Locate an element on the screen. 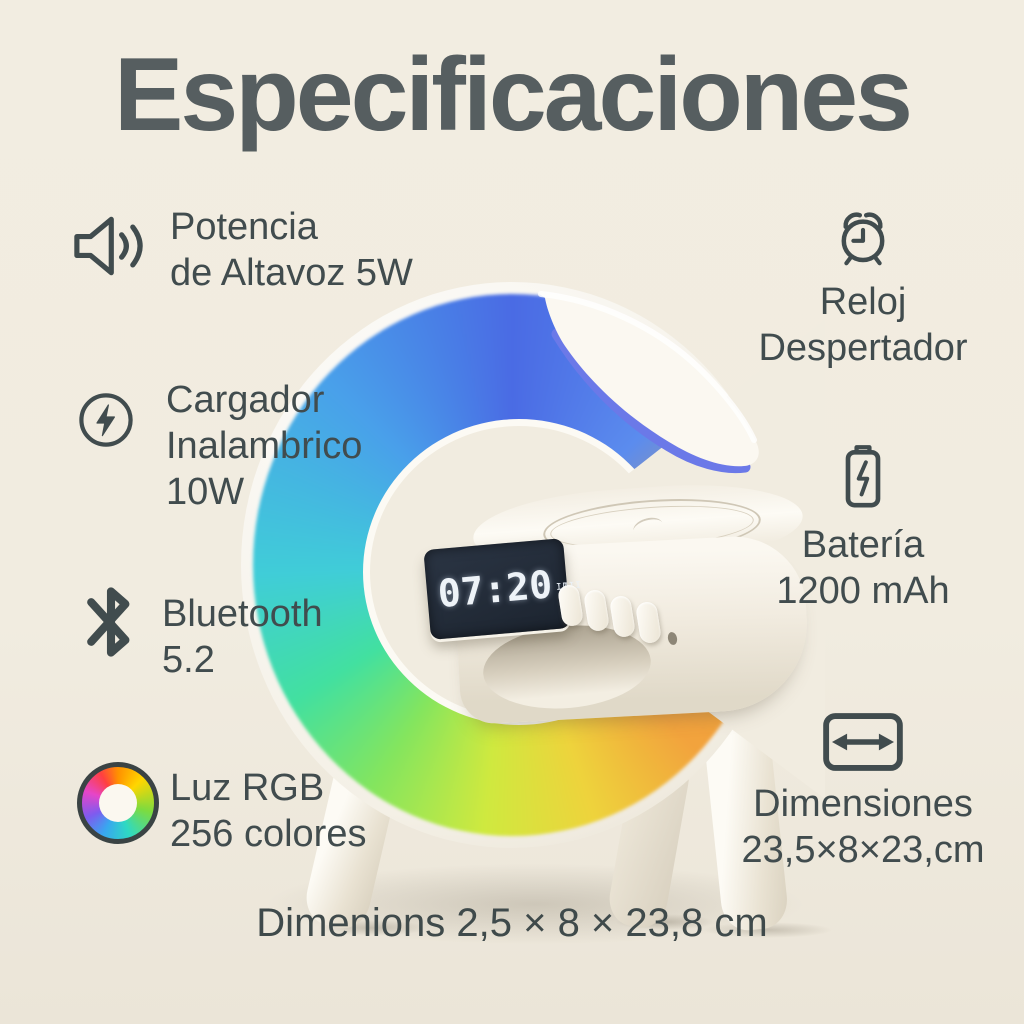  bluetooth-icon is located at coordinates (108, 622).